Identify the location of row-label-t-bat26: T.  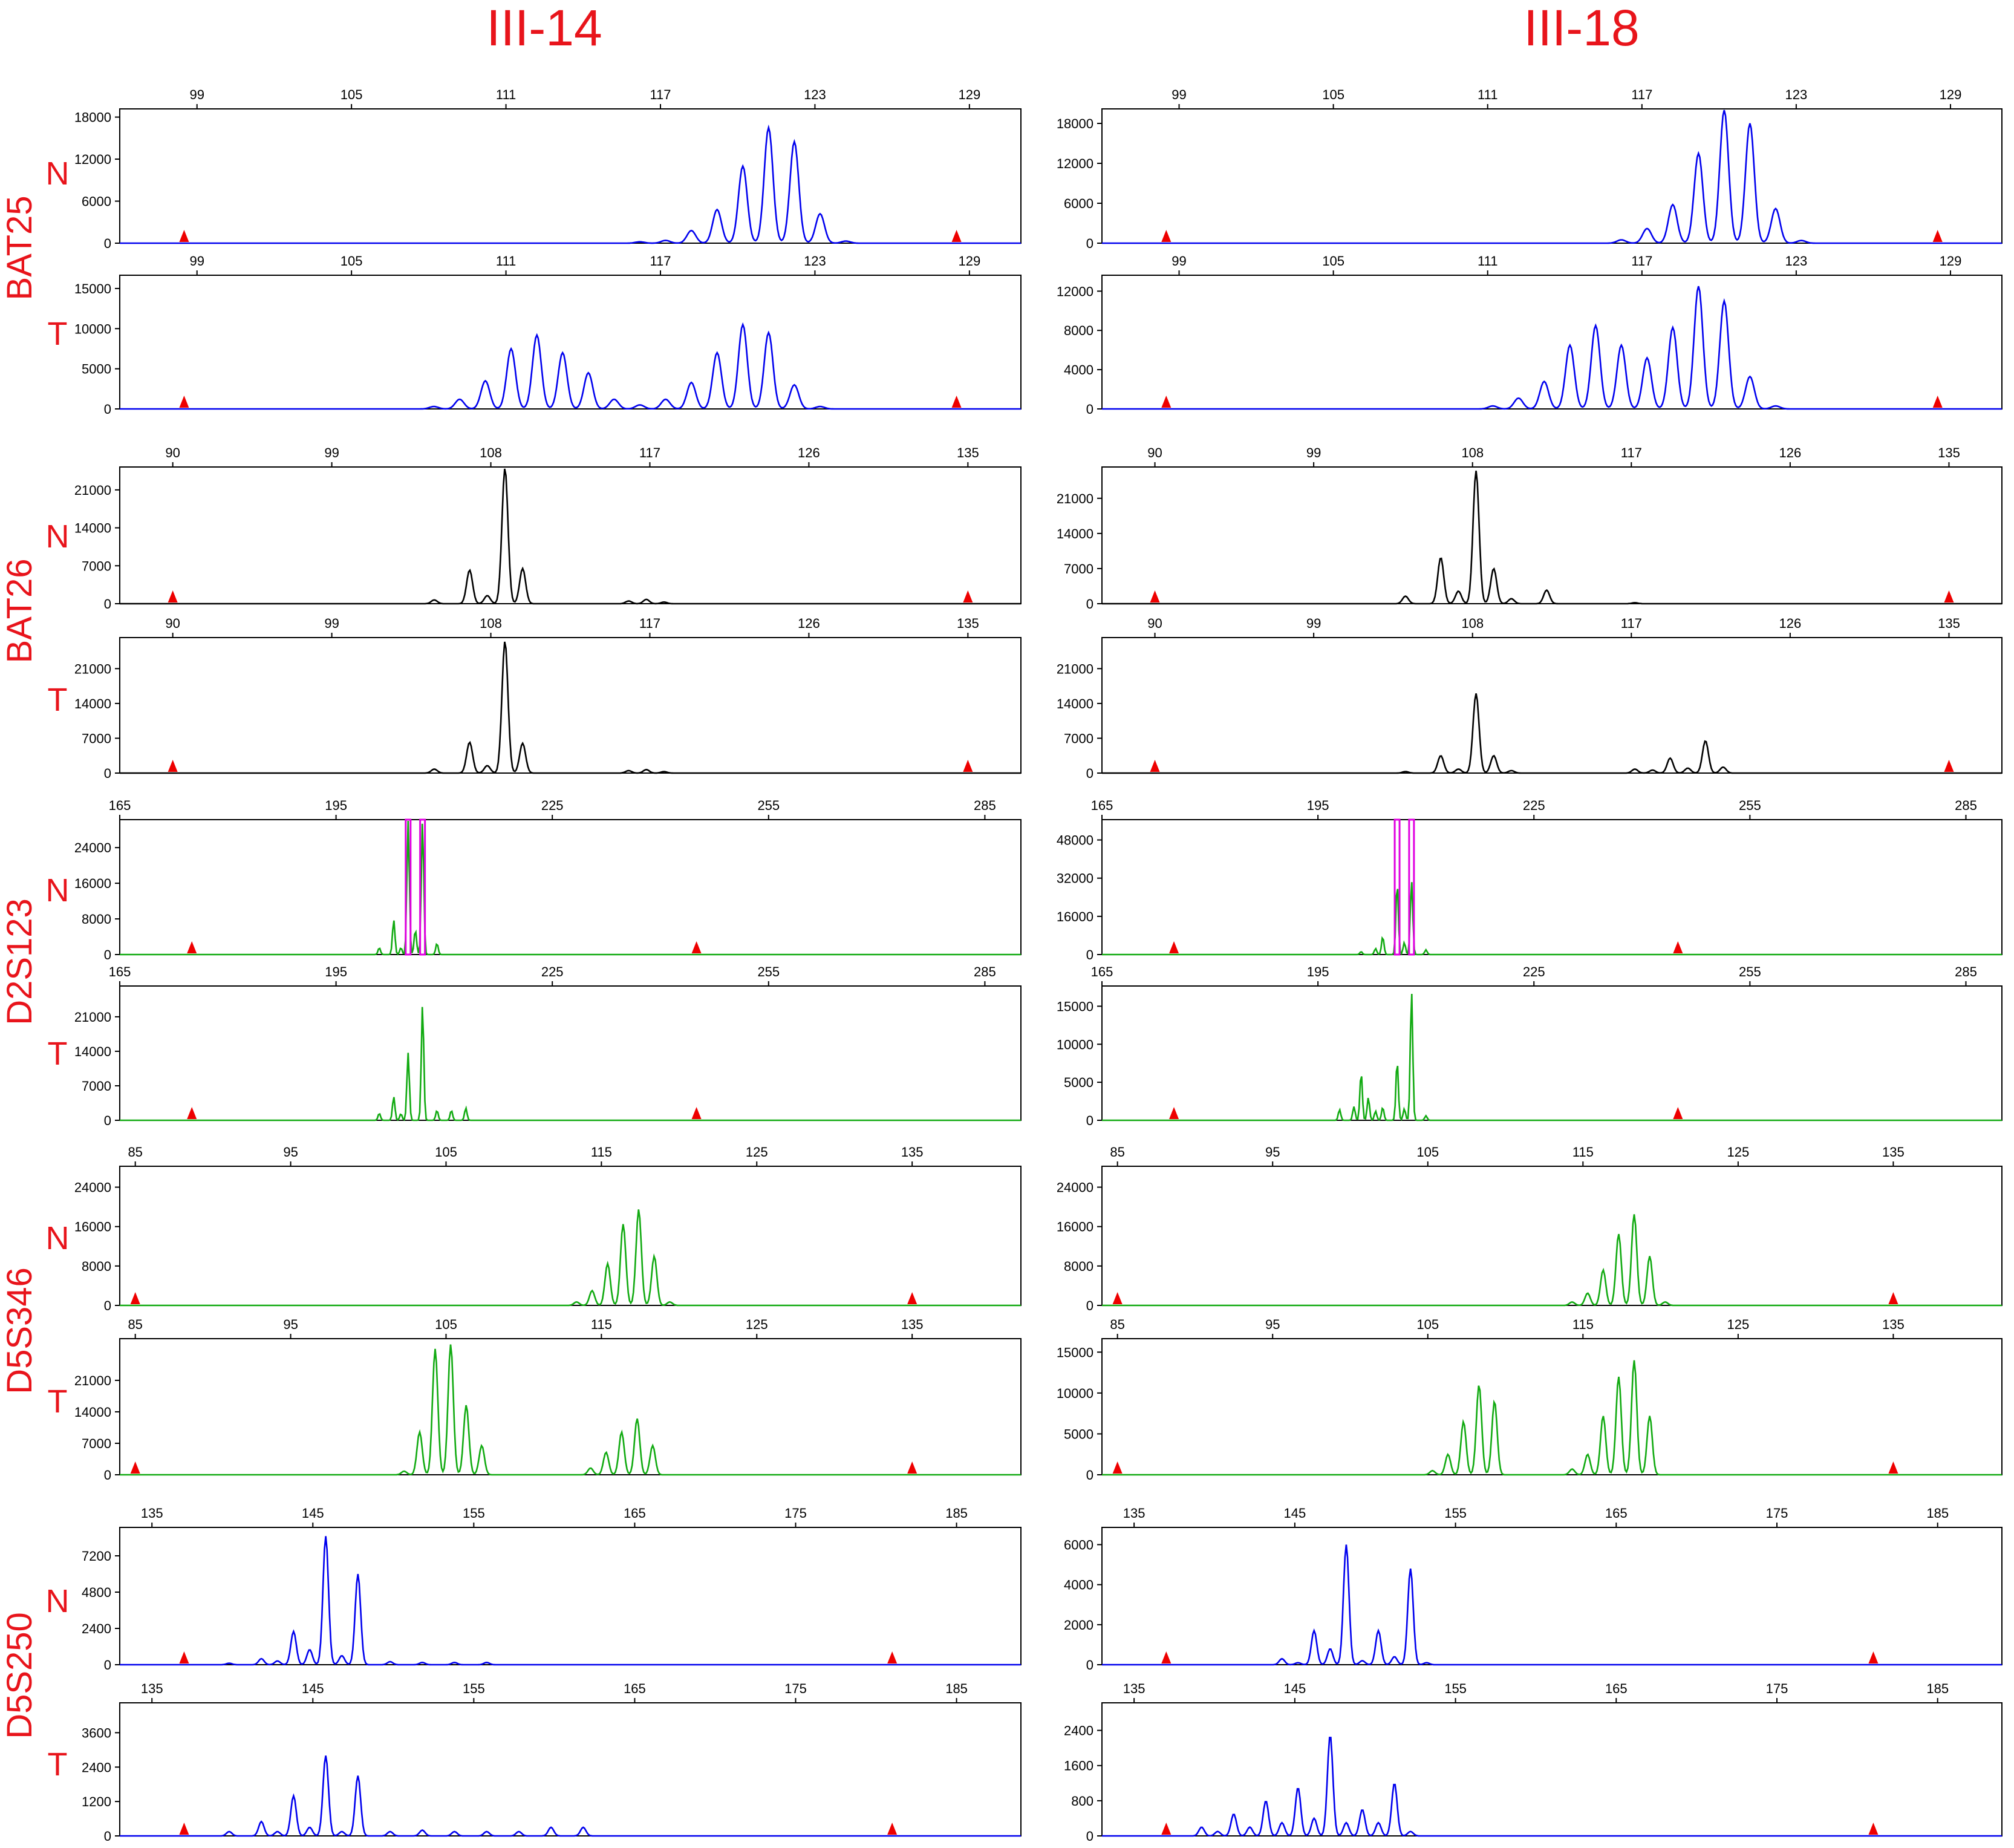
(58, 700).